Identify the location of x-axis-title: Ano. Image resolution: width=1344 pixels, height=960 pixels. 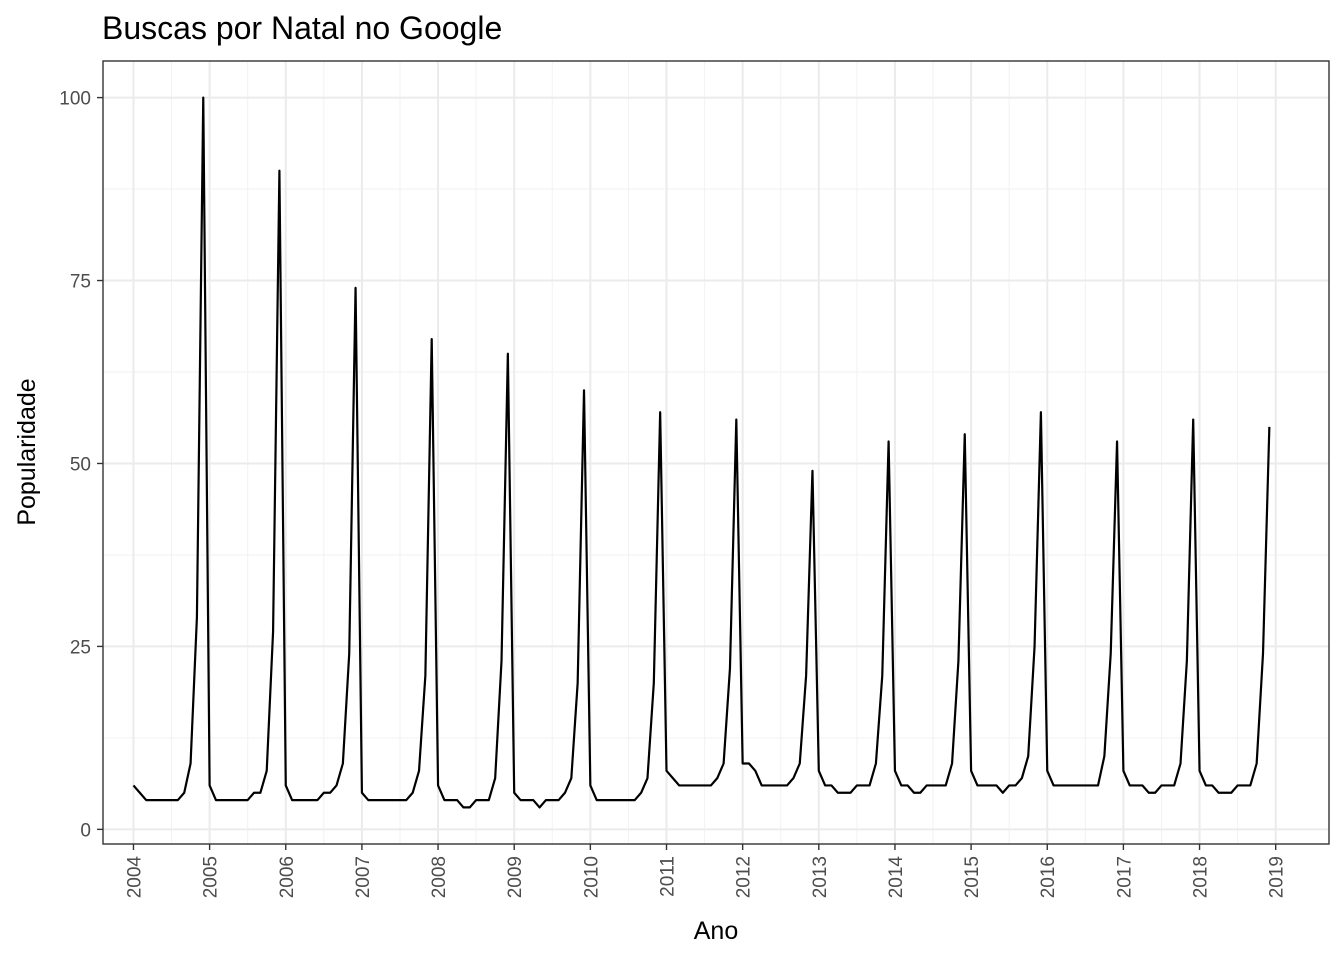
(716, 931).